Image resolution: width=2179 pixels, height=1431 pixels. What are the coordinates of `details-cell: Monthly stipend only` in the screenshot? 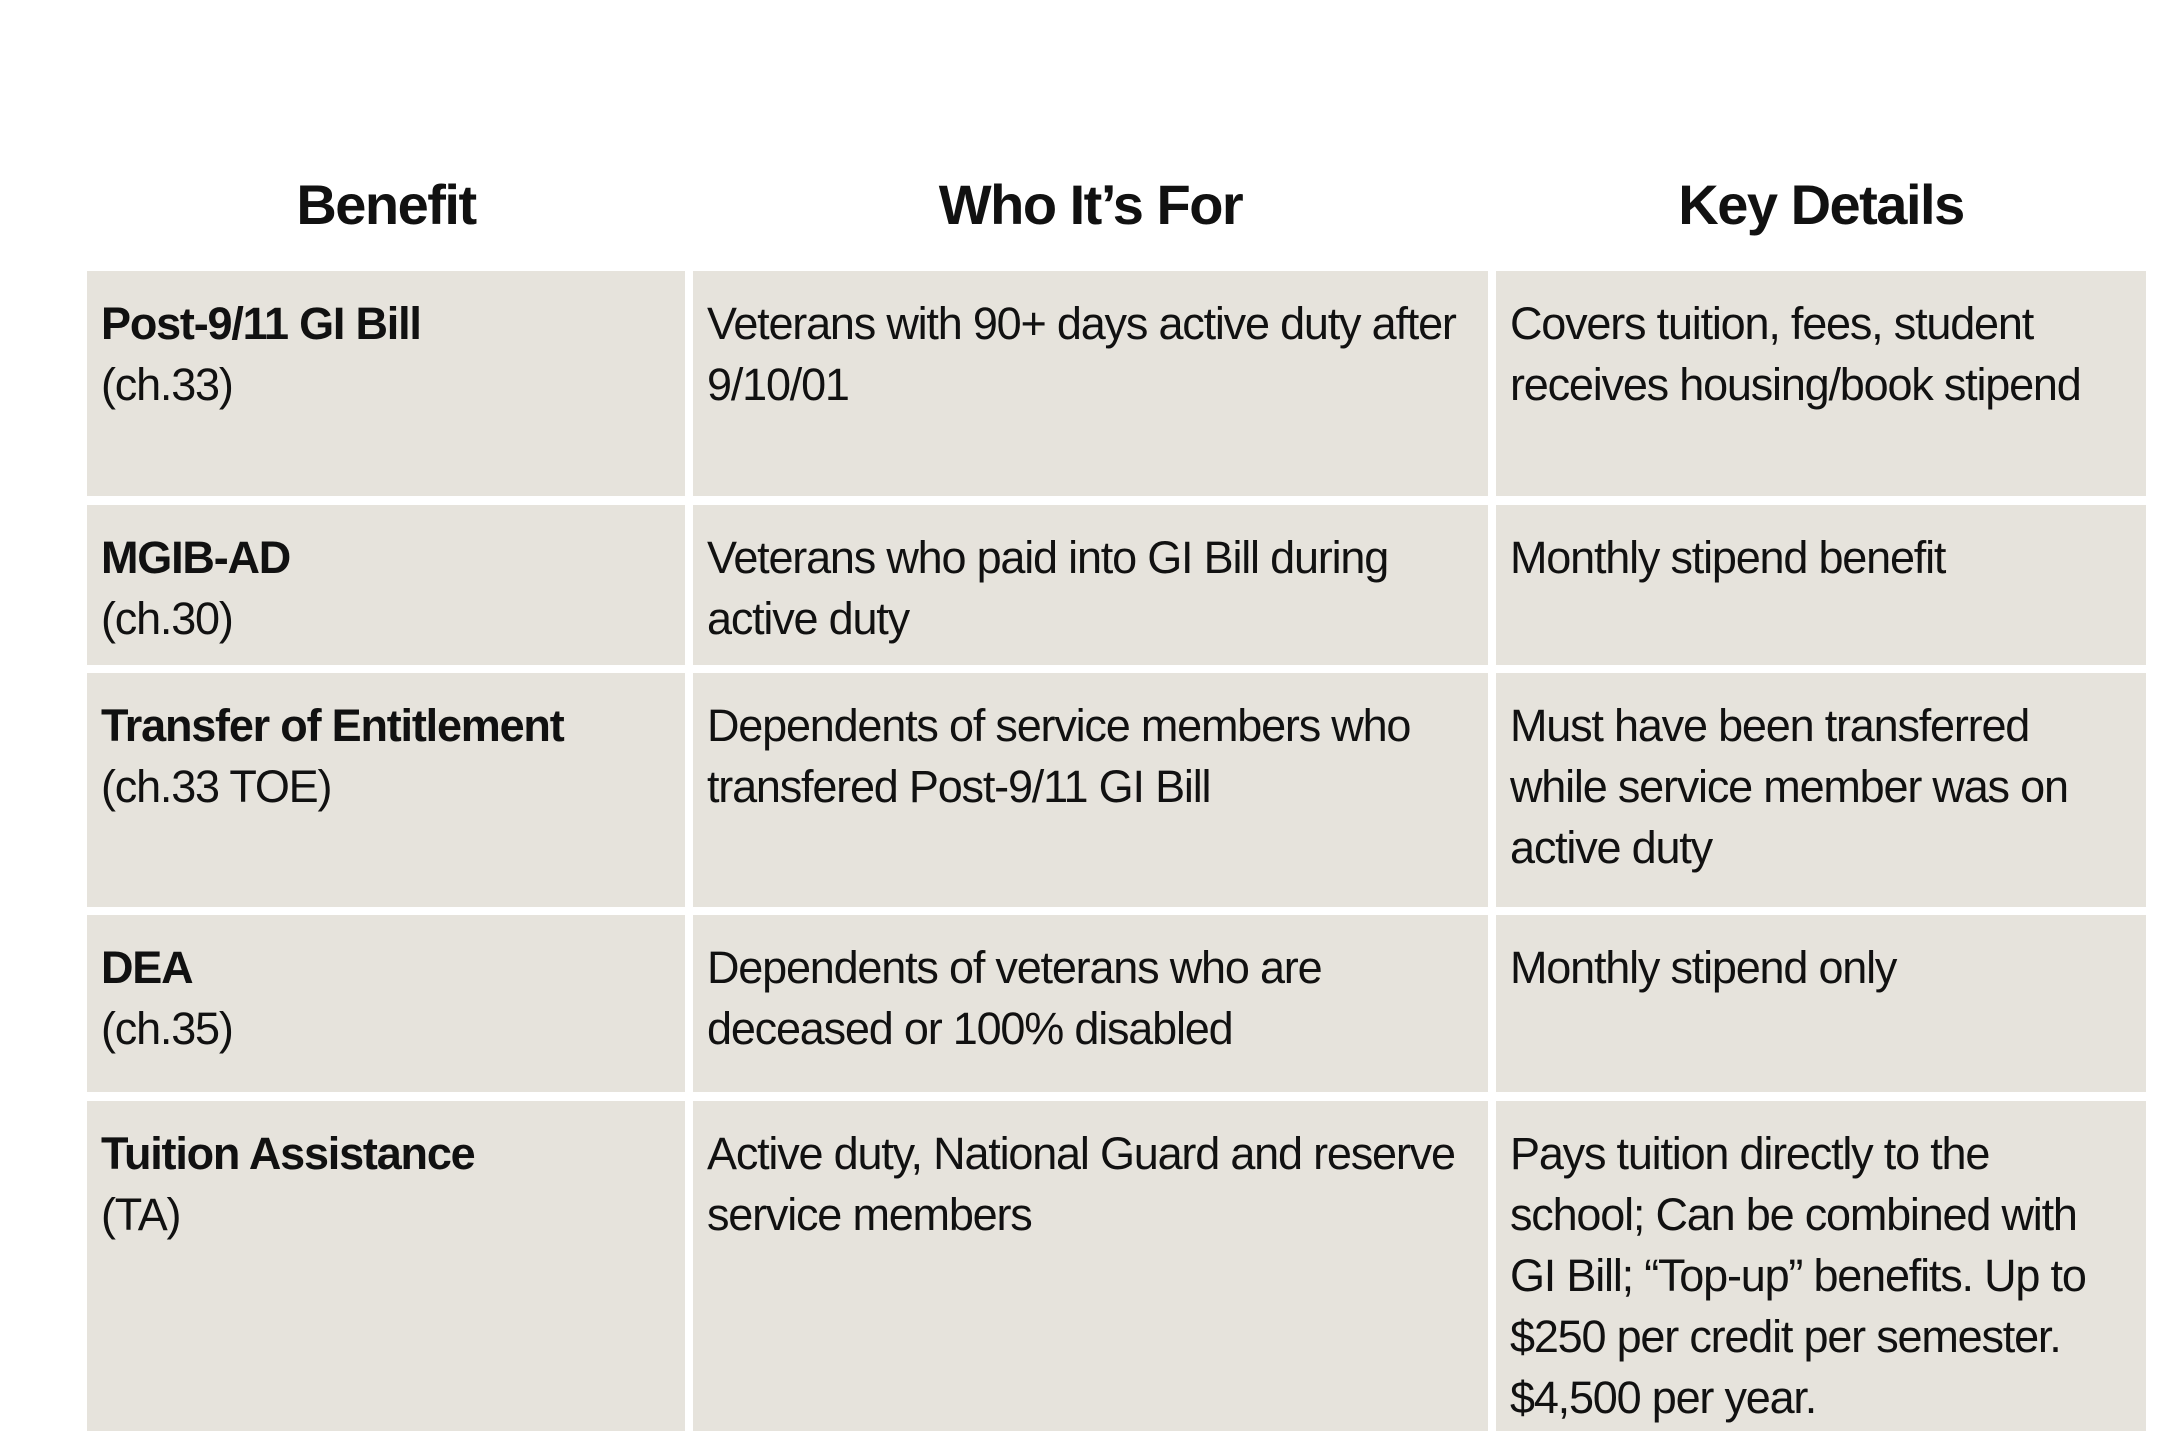 It's located at (1821, 1003).